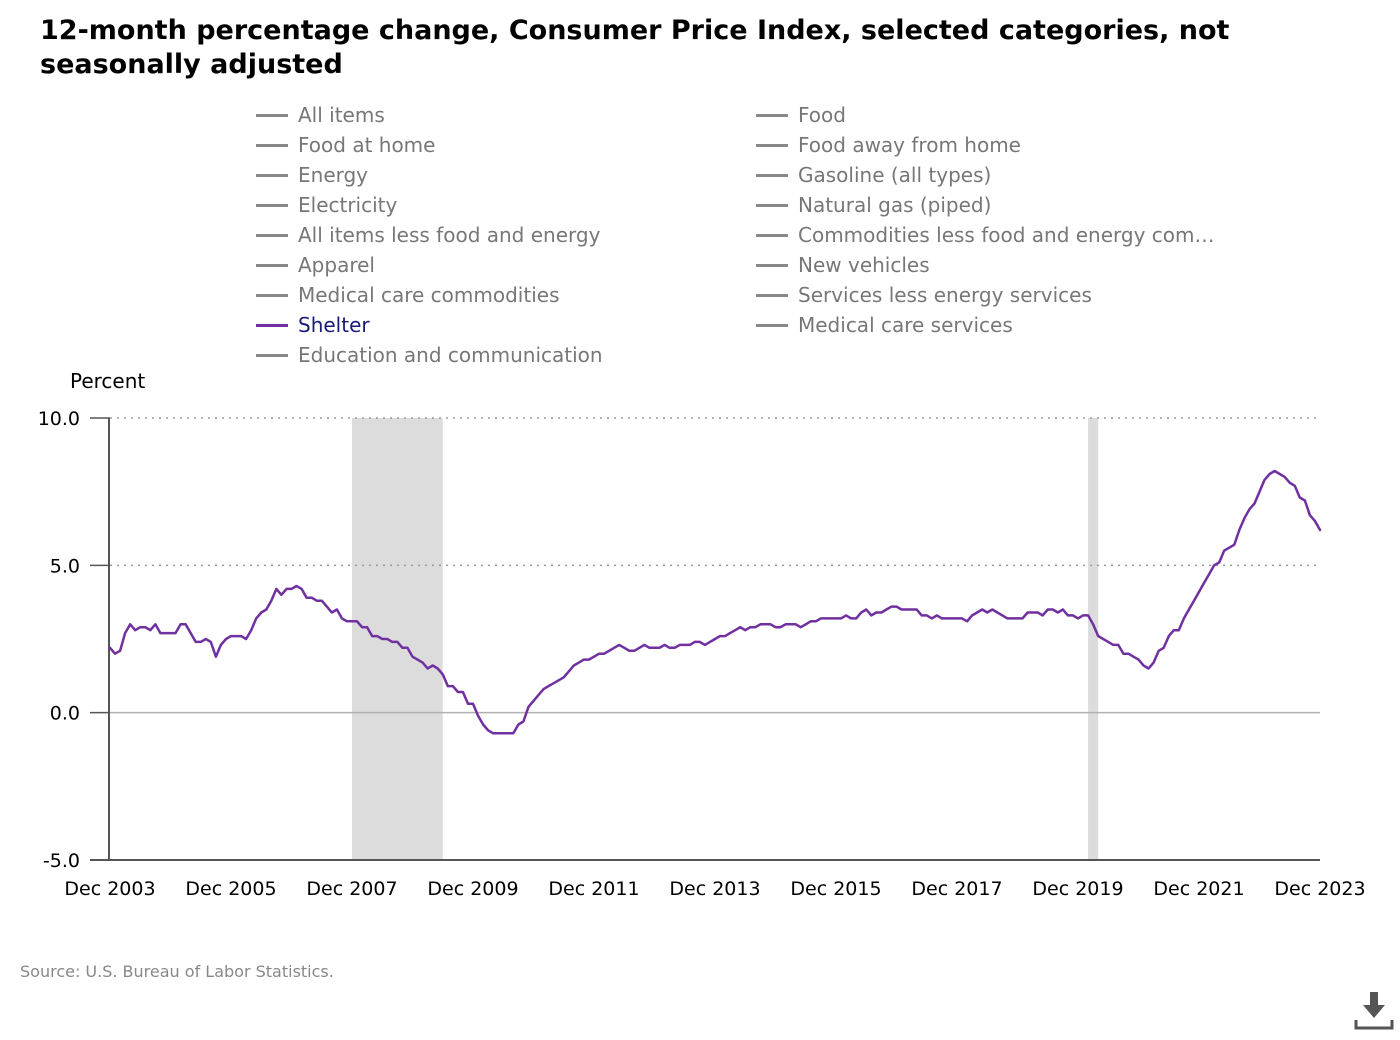 The image size is (1400, 1040). What do you see at coordinates (348, 205) in the screenshot?
I see `legend-label: Electricity` at bounding box center [348, 205].